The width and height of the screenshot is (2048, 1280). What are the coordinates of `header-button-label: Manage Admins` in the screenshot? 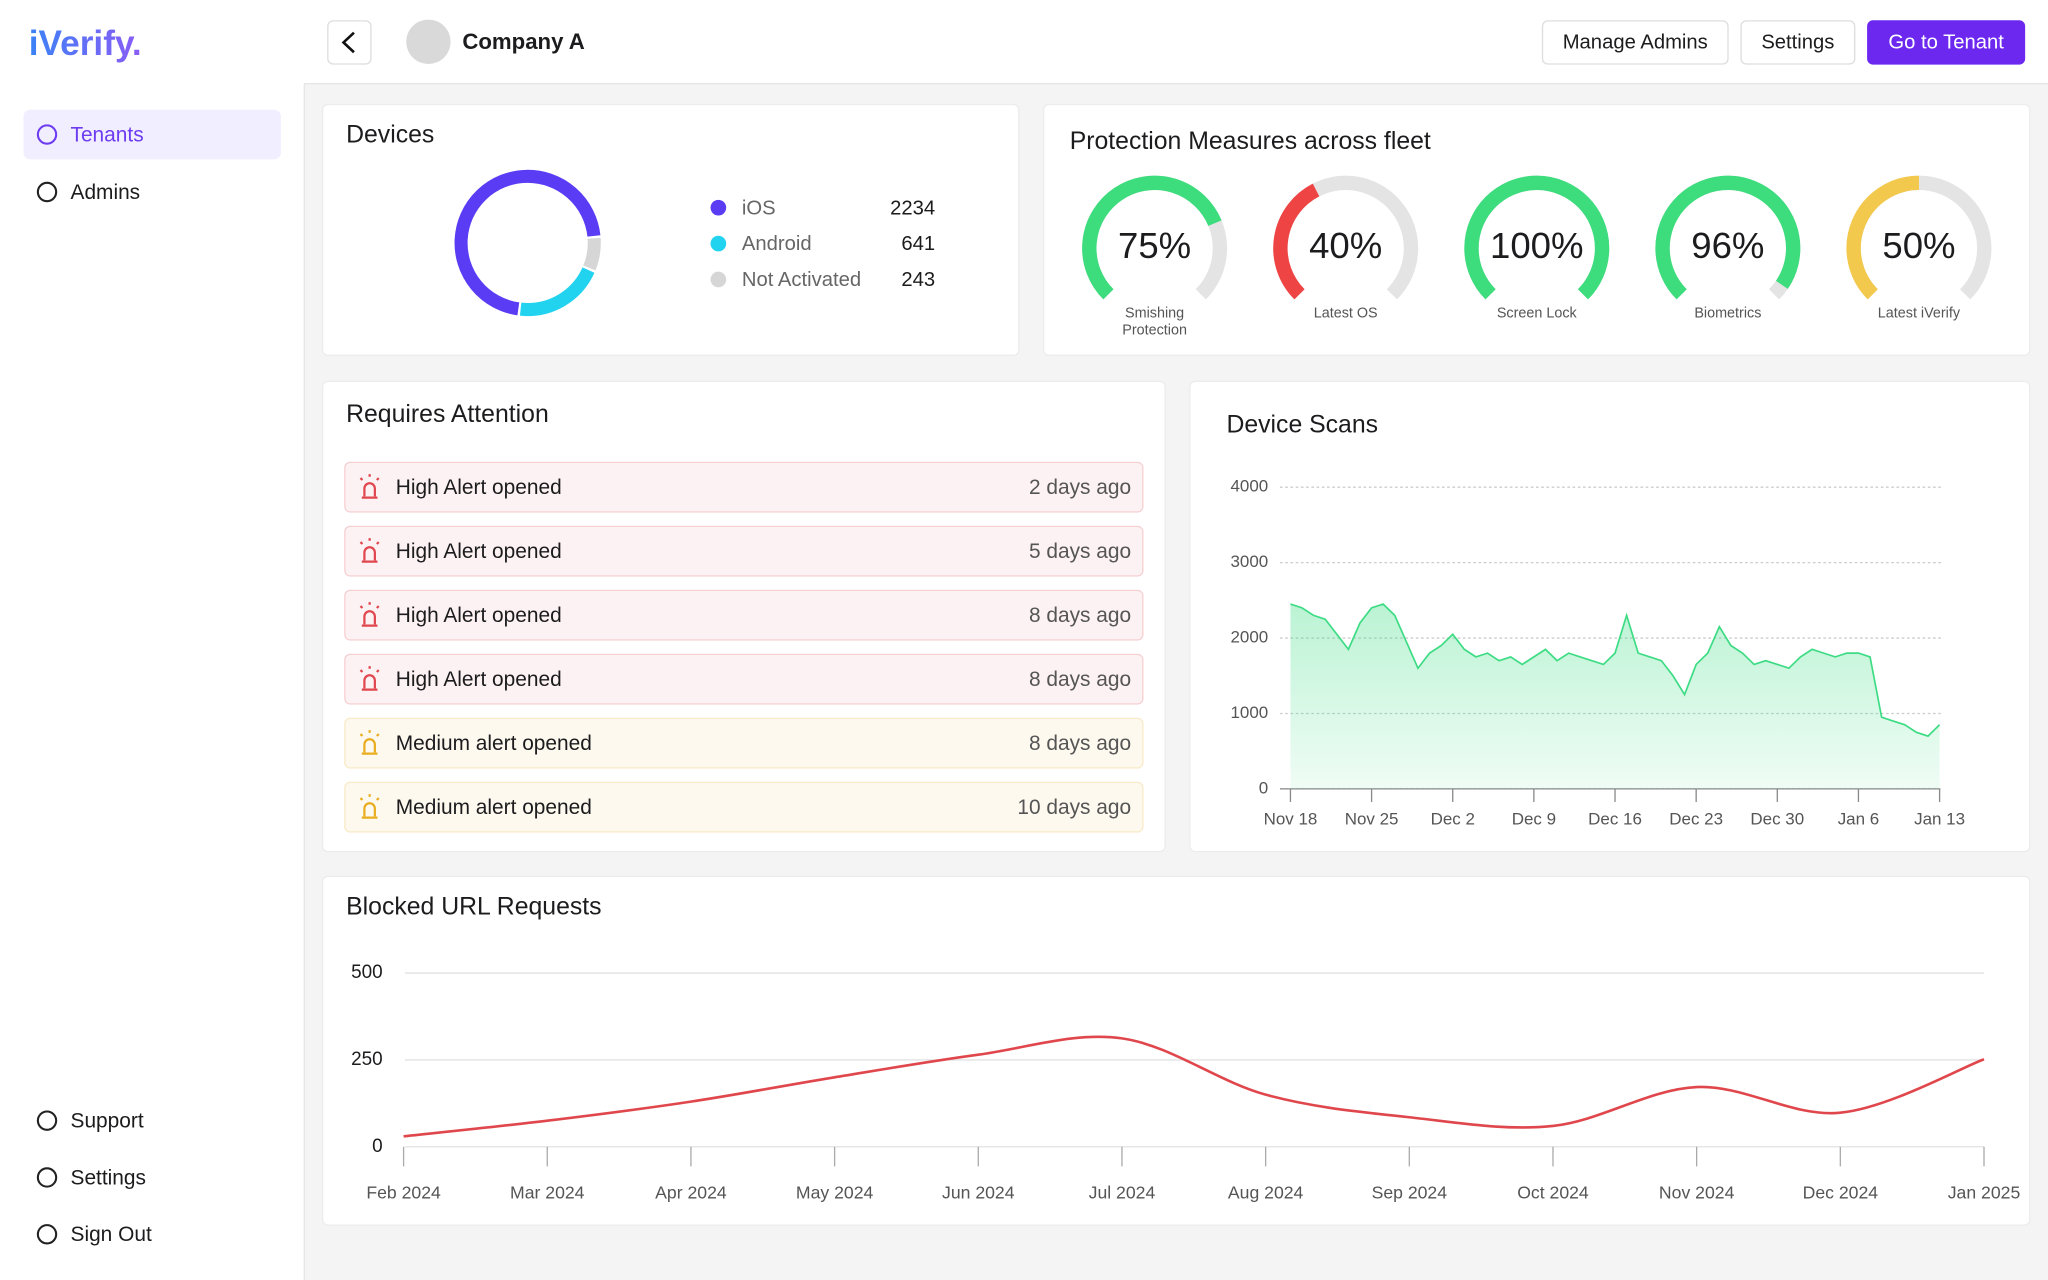 It's located at (1635, 42).